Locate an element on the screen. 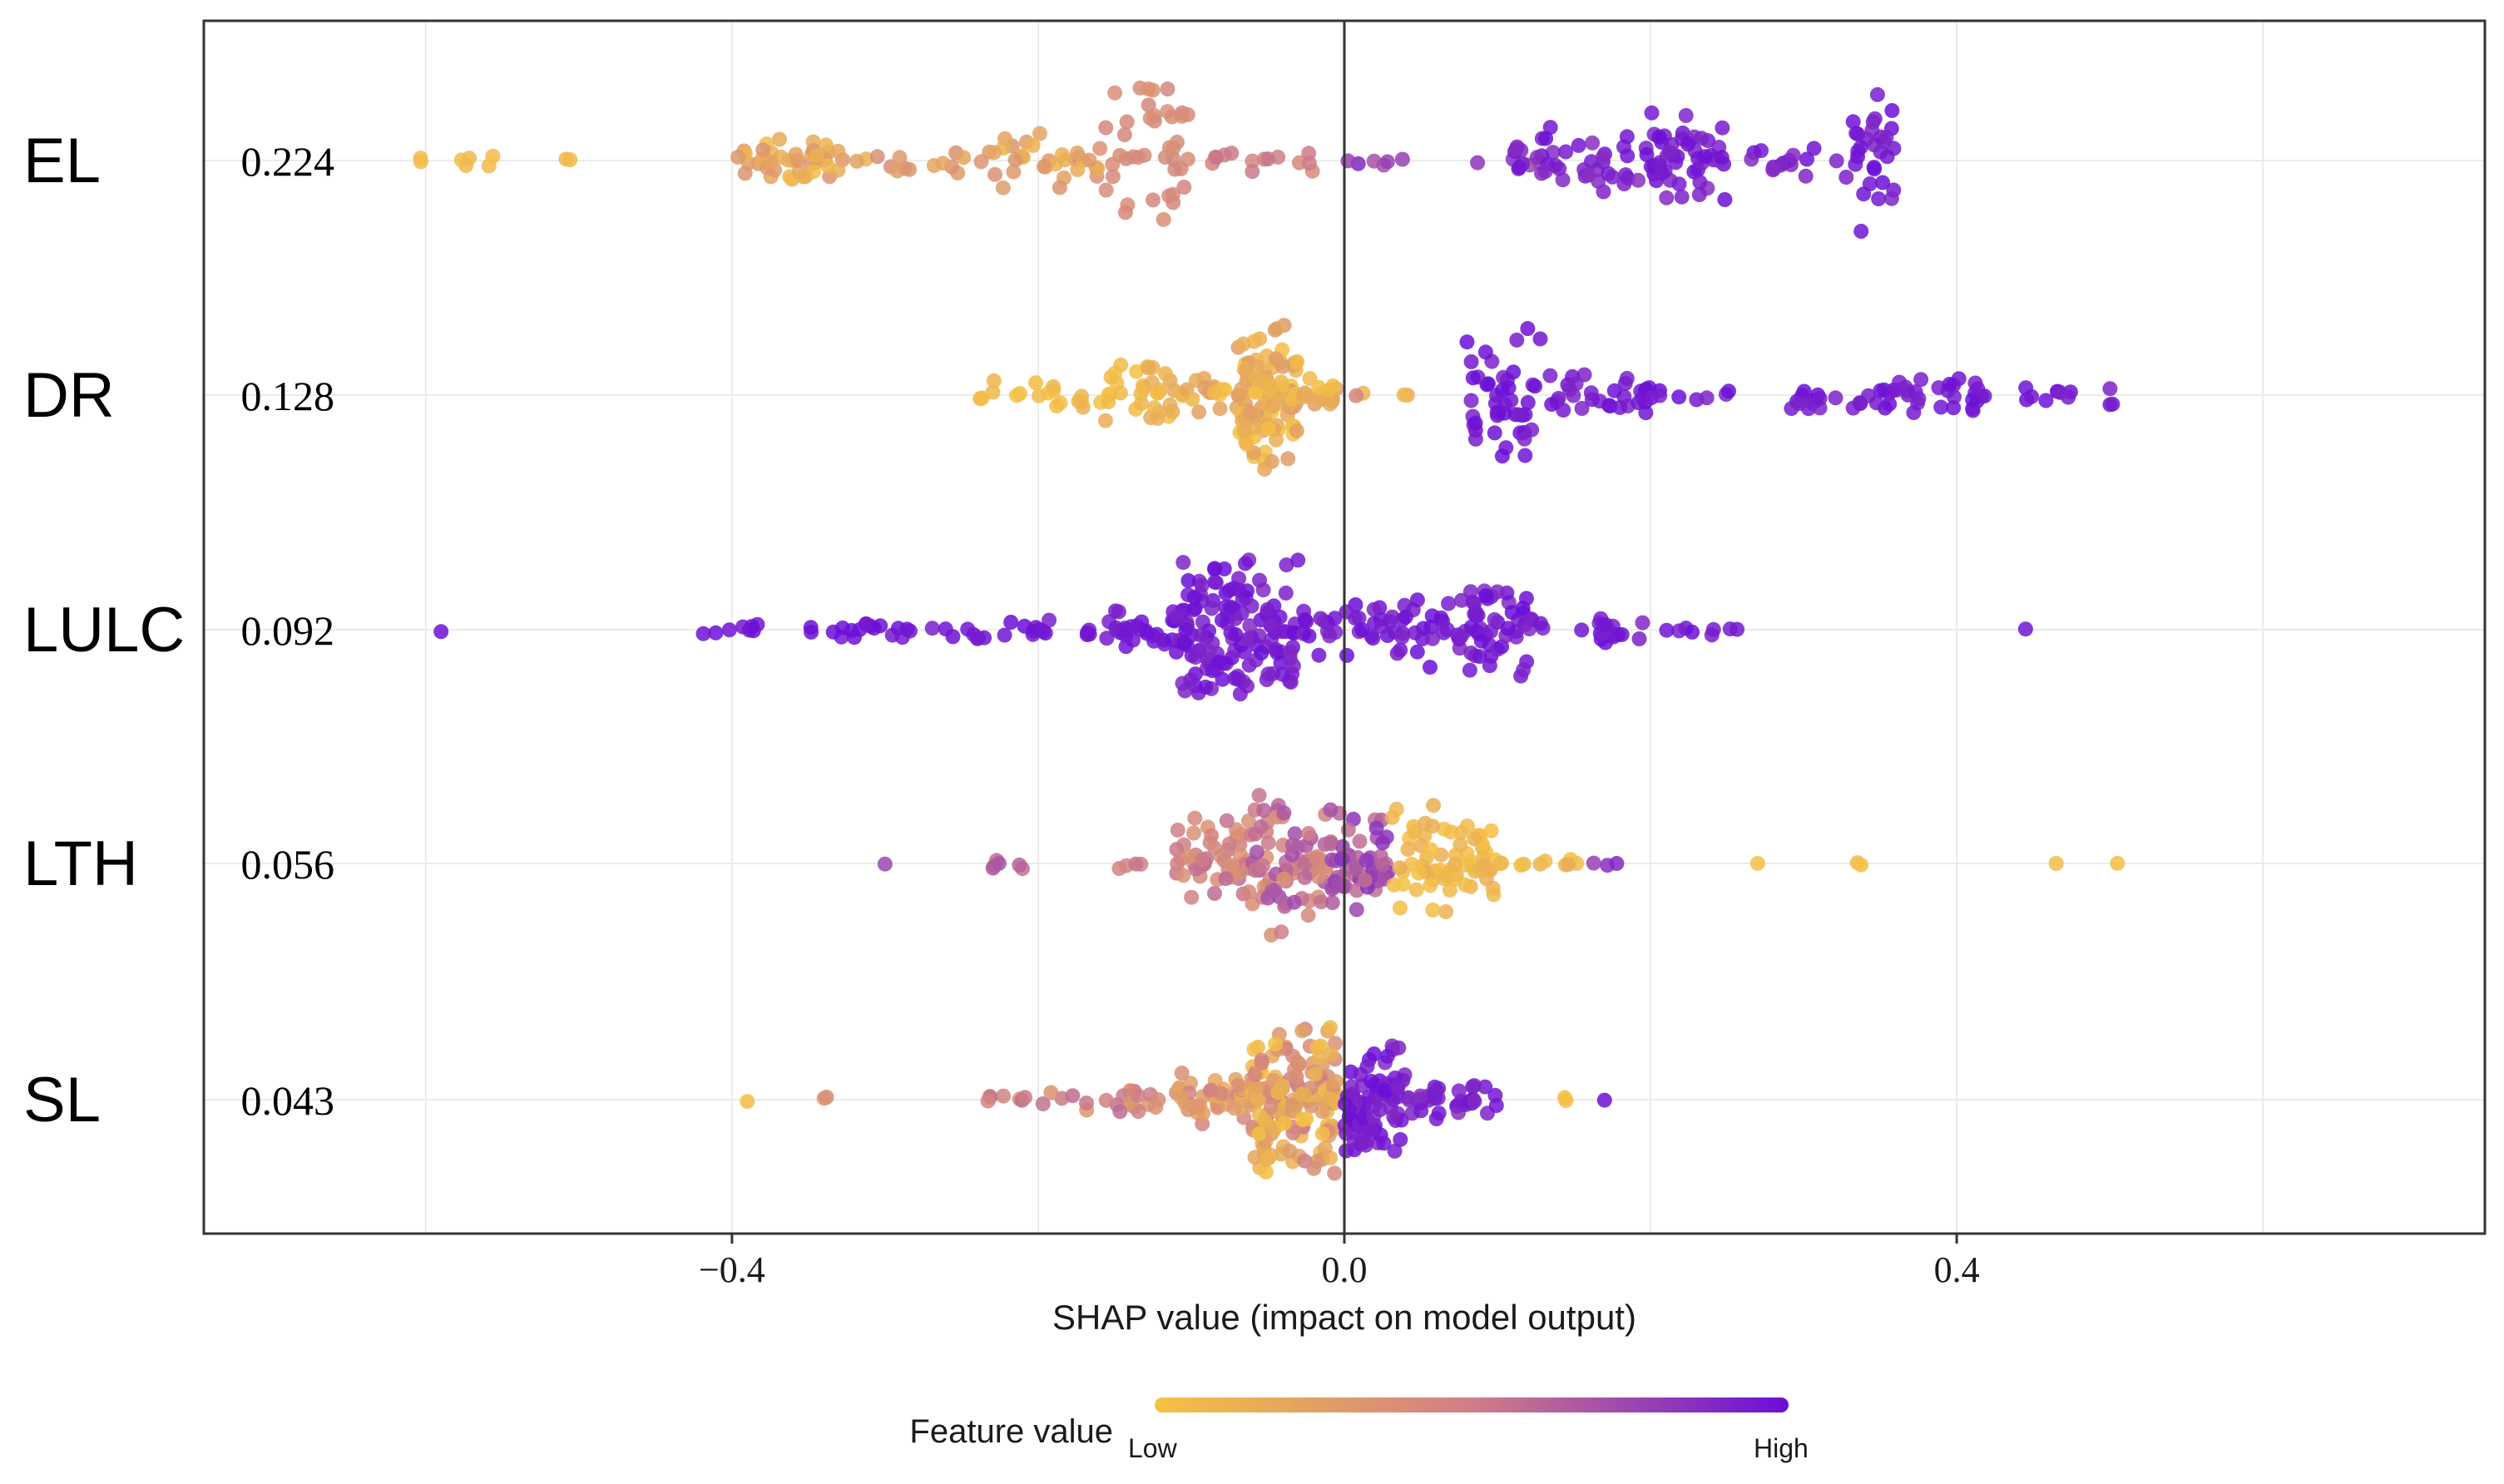  feature-importance-label: 0.056 is located at coordinates (288, 864).